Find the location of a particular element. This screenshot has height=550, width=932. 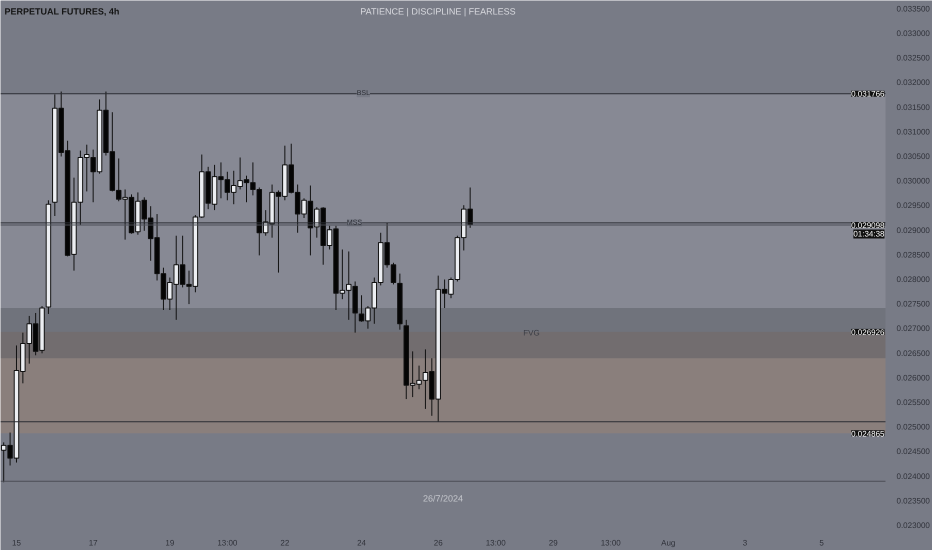

x-tick-label: 22 is located at coordinates (285, 543).